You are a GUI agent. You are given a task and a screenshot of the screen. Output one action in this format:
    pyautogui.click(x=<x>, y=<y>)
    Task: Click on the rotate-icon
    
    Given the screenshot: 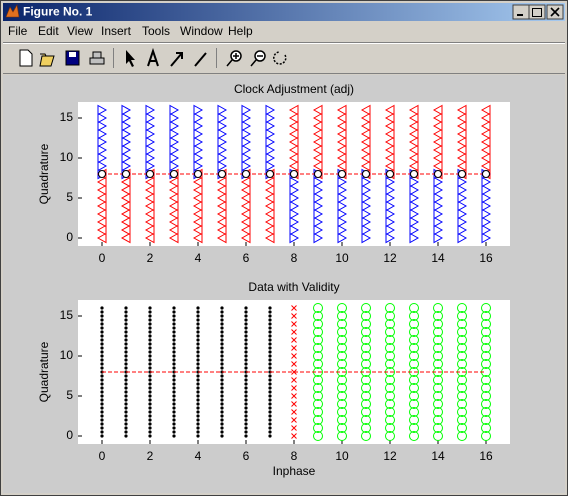 What is the action you would take?
    pyautogui.click(x=280, y=58)
    